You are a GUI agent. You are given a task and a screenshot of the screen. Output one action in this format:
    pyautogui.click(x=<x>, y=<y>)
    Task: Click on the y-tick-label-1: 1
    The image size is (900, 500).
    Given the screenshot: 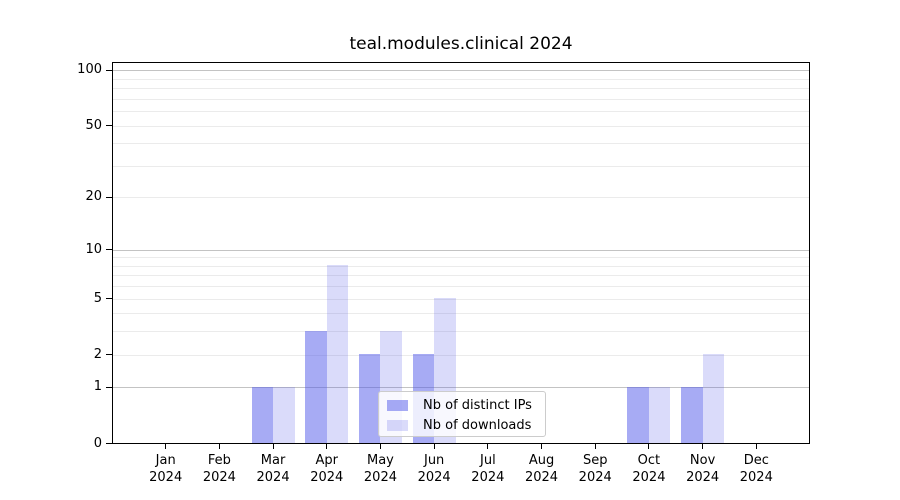 What is the action you would take?
    pyautogui.click(x=97, y=387)
    